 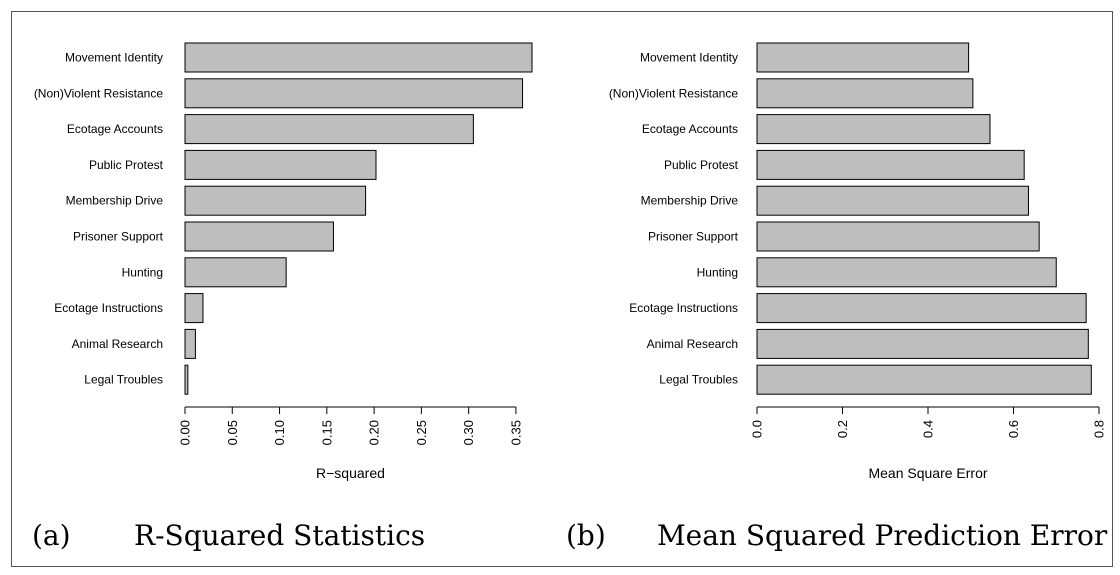 I want to click on x-tick-label: 0.00, so click(x=185, y=432).